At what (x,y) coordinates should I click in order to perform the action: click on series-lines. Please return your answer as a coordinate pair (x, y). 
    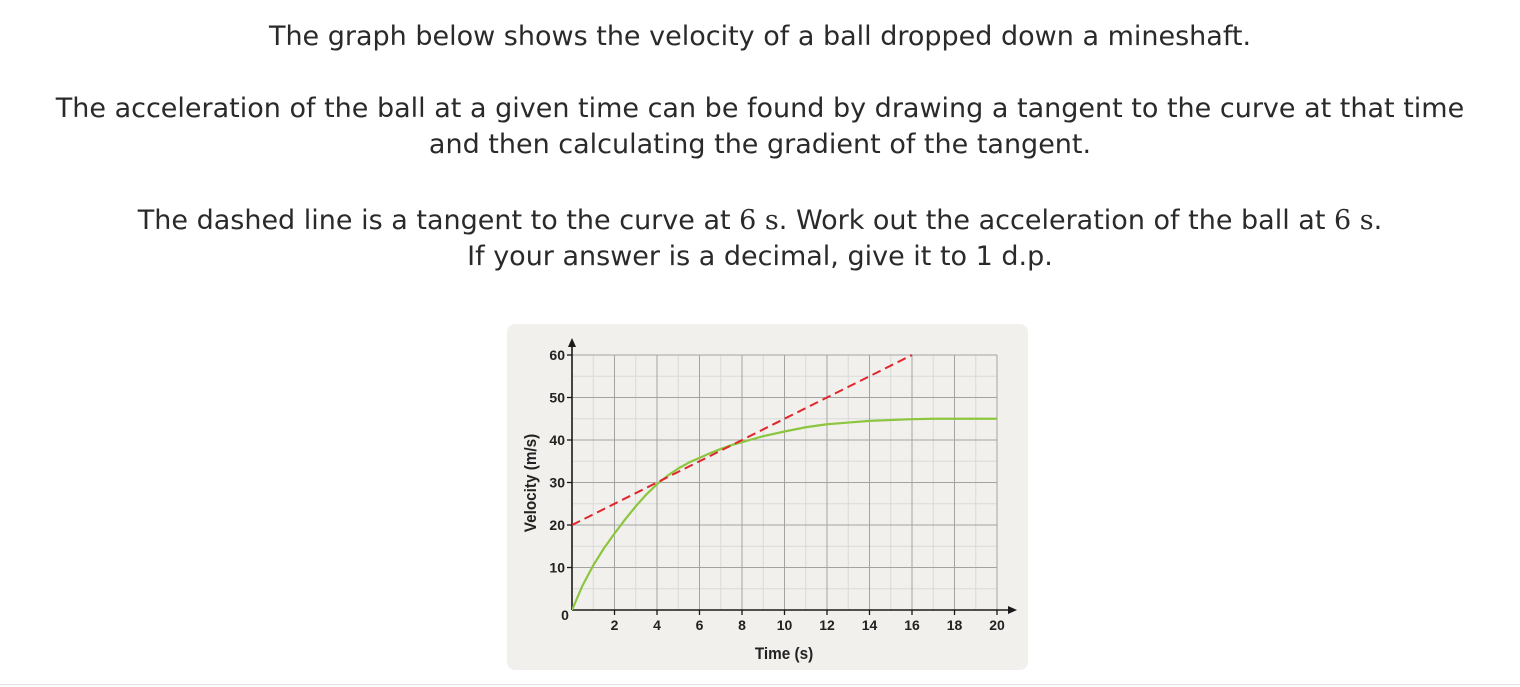
    Looking at the image, I should click on (784, 482).